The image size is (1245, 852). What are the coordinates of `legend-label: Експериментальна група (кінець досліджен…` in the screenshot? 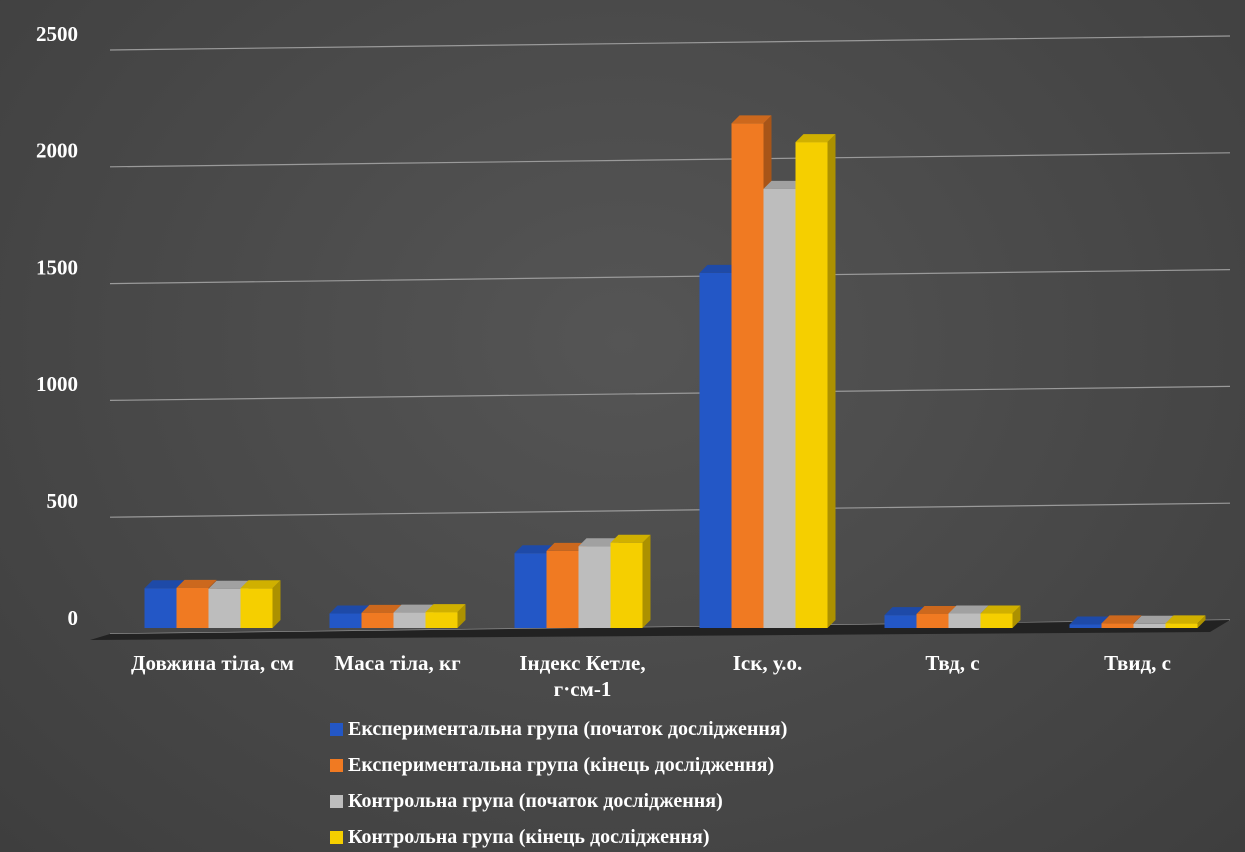 It's located at (561, 765).